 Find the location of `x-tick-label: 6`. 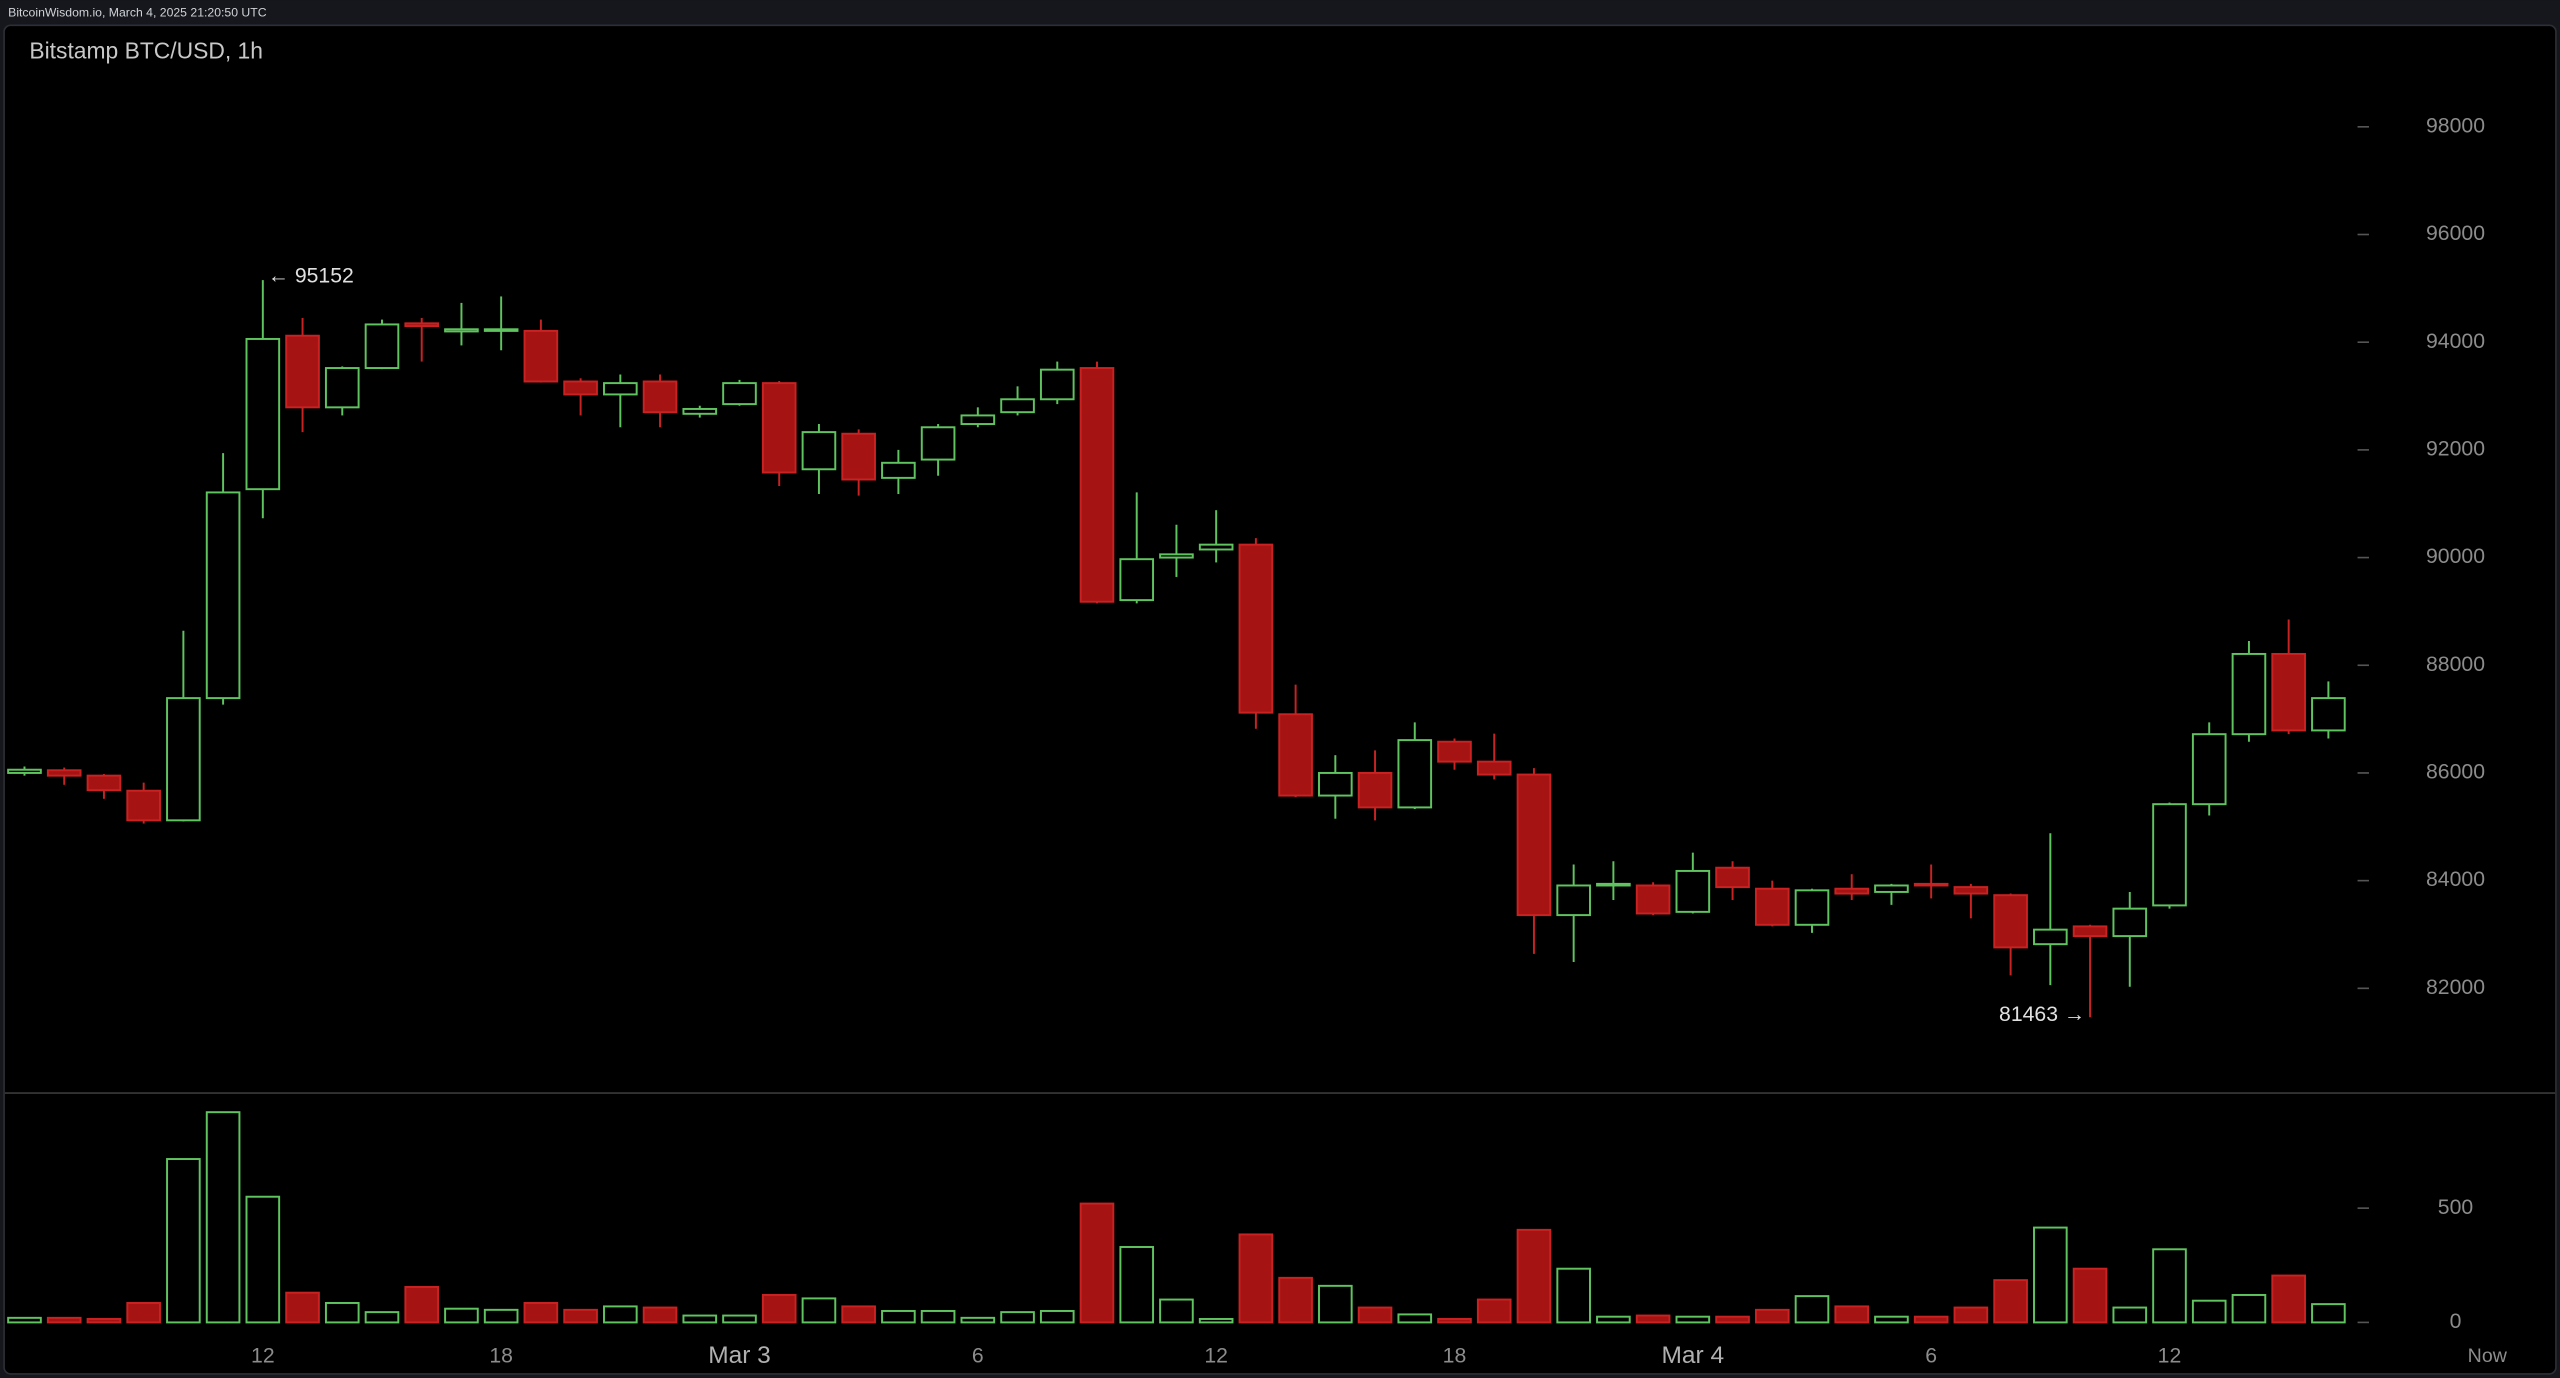

x-tick-label: 6 is located at coordinates (978, 1355).